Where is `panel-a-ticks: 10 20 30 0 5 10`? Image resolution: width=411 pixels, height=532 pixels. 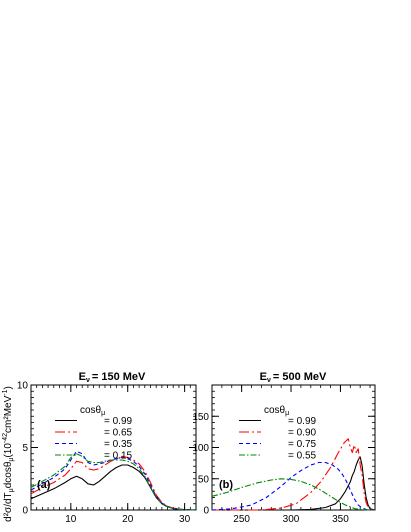 panel-a-ticks: 10 20 30 0 5 10 is located at coordinates (107, 453).